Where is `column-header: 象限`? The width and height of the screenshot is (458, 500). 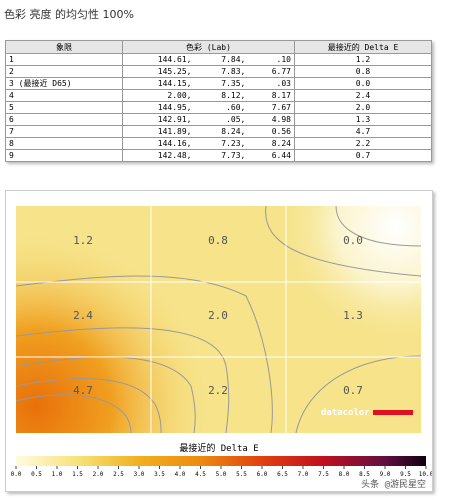
column-header: 象限 is located at coordinates (64, 47).